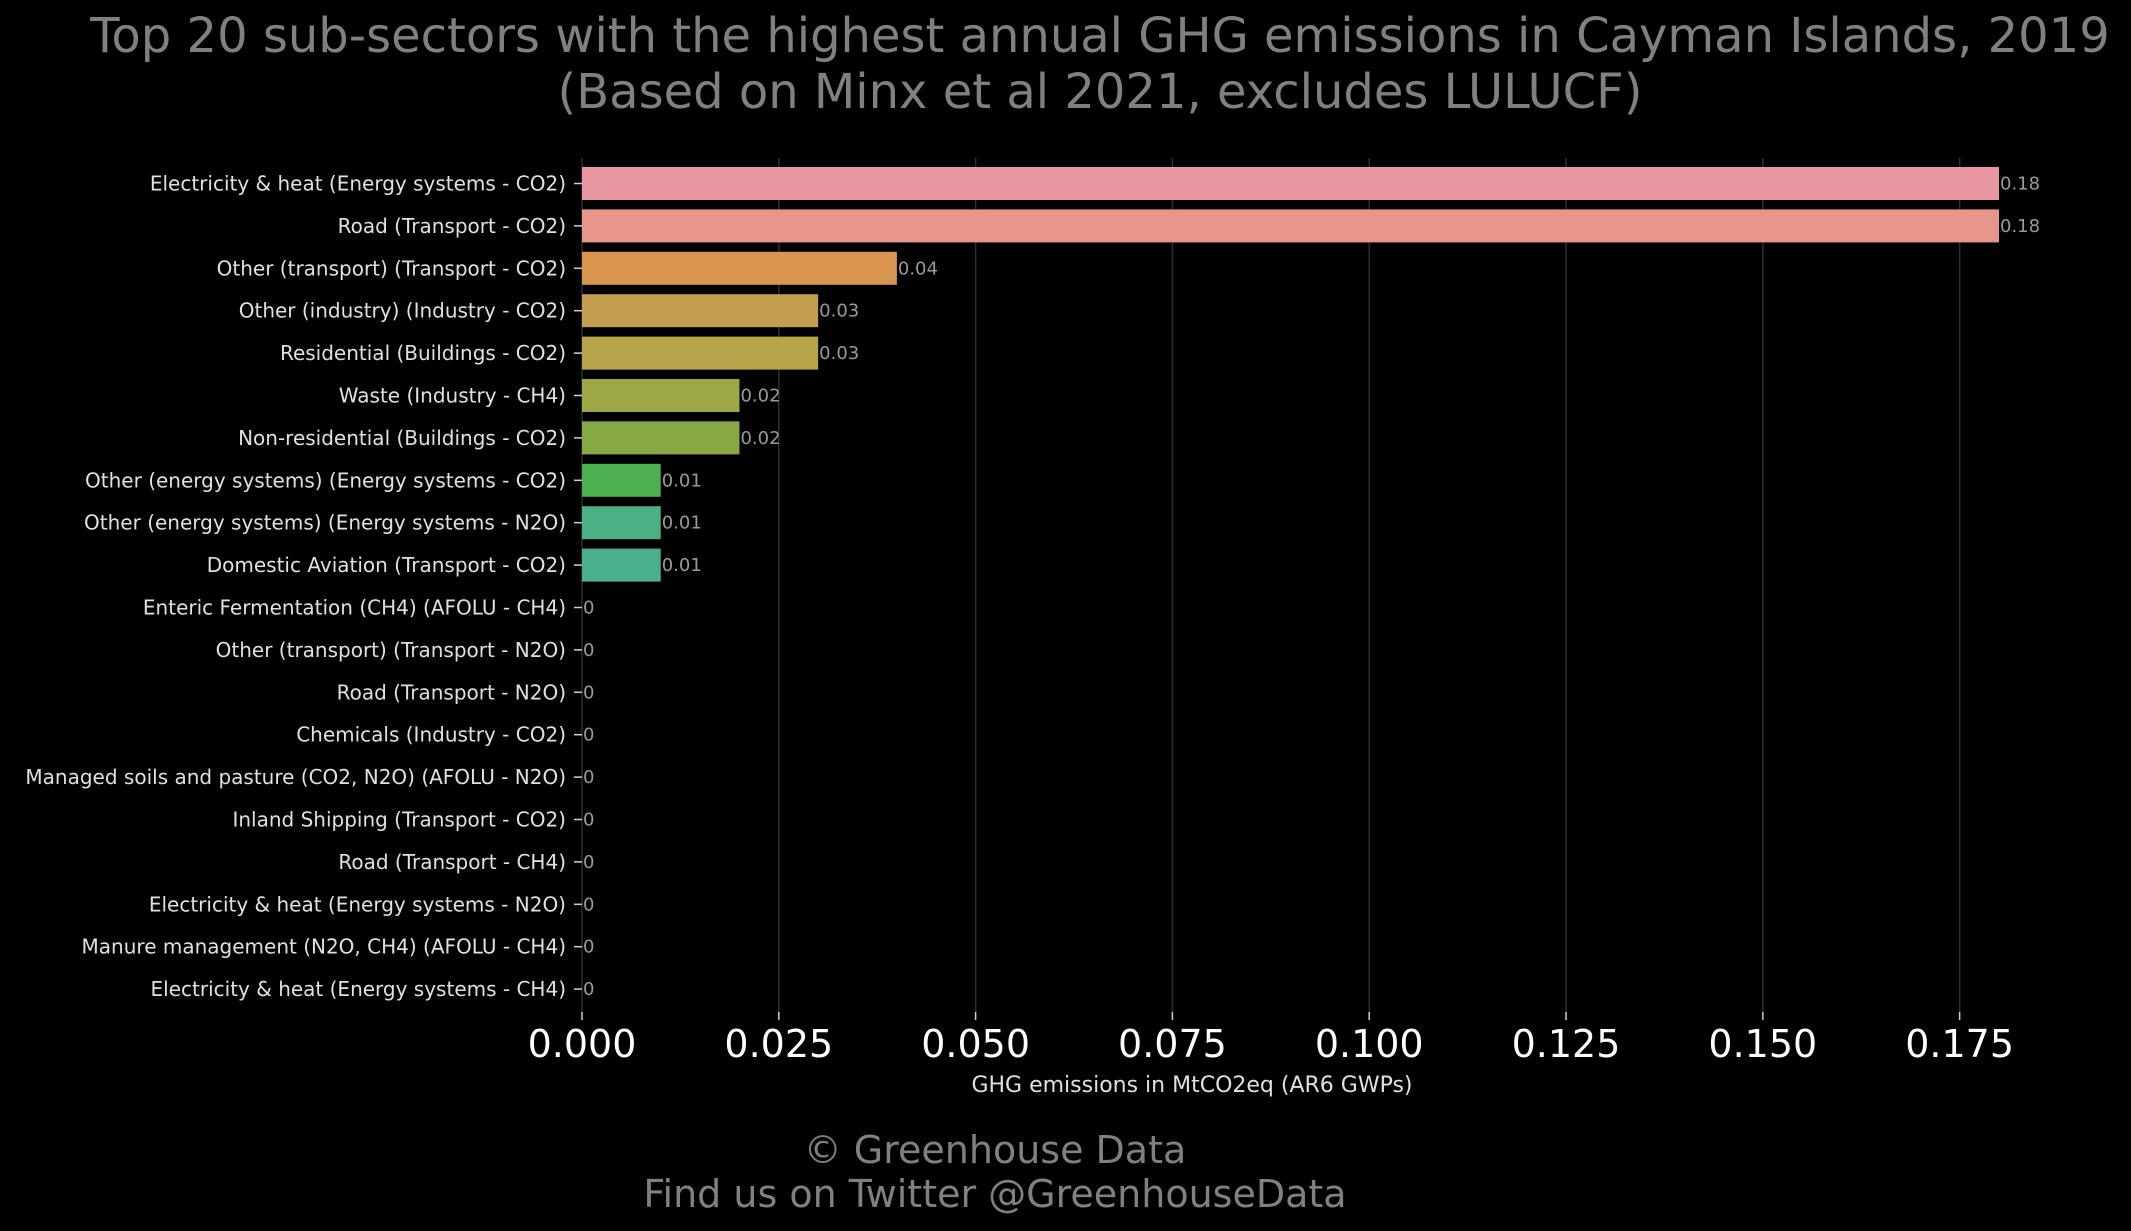 The image size is (2131, 1231). I want to click on x-tick-label: 0.175, so click(1959, 1044).